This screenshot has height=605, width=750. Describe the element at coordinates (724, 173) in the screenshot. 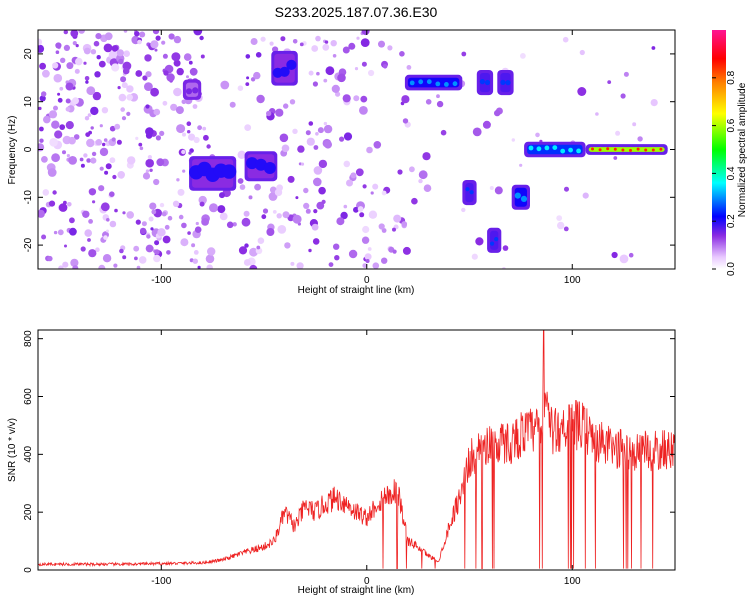

I see `colorbar-ticks: 0.0 0.2 0.4 0.6 0.8` at that location.